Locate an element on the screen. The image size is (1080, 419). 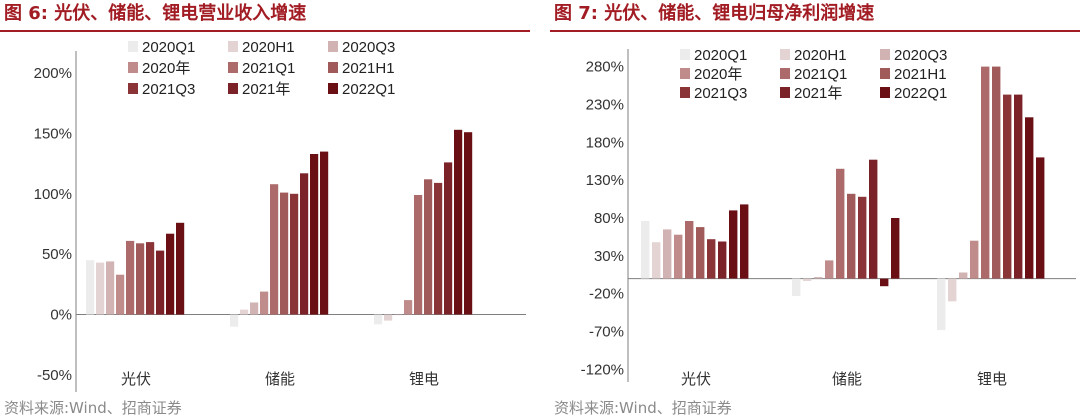
figure-title-right: 图 7: 光伏、储能、锂电归母净利润增速 is located at coordinates (714, 14).